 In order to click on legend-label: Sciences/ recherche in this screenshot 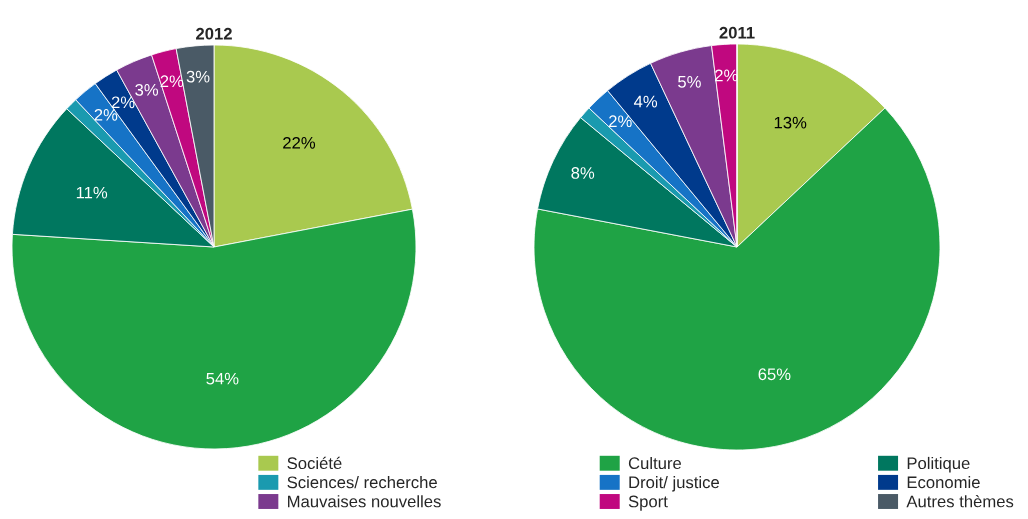, I will do `click(362, 482)`.